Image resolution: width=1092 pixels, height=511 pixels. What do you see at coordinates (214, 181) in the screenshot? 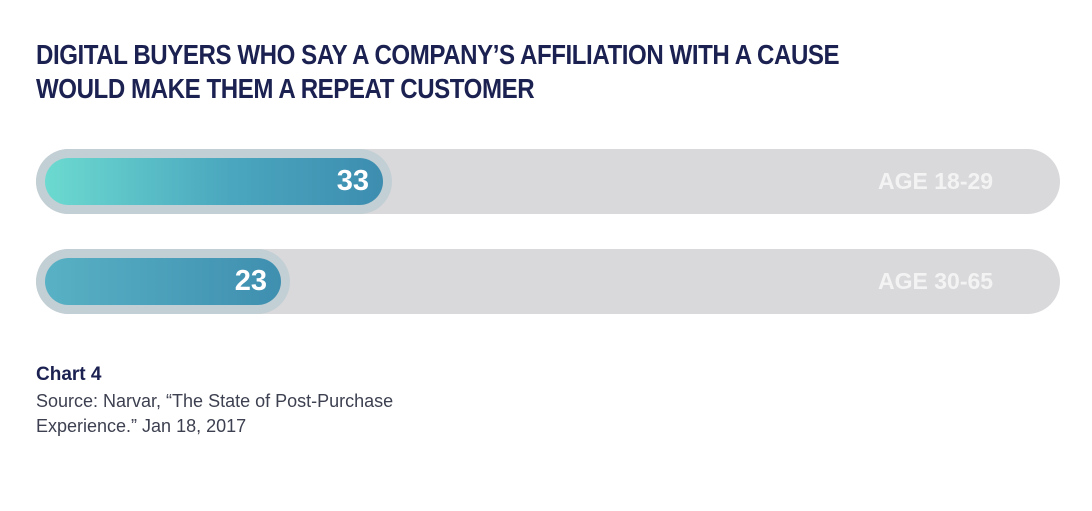
I see `bar-age-18-29: 33` at bounding box center [214, 181].